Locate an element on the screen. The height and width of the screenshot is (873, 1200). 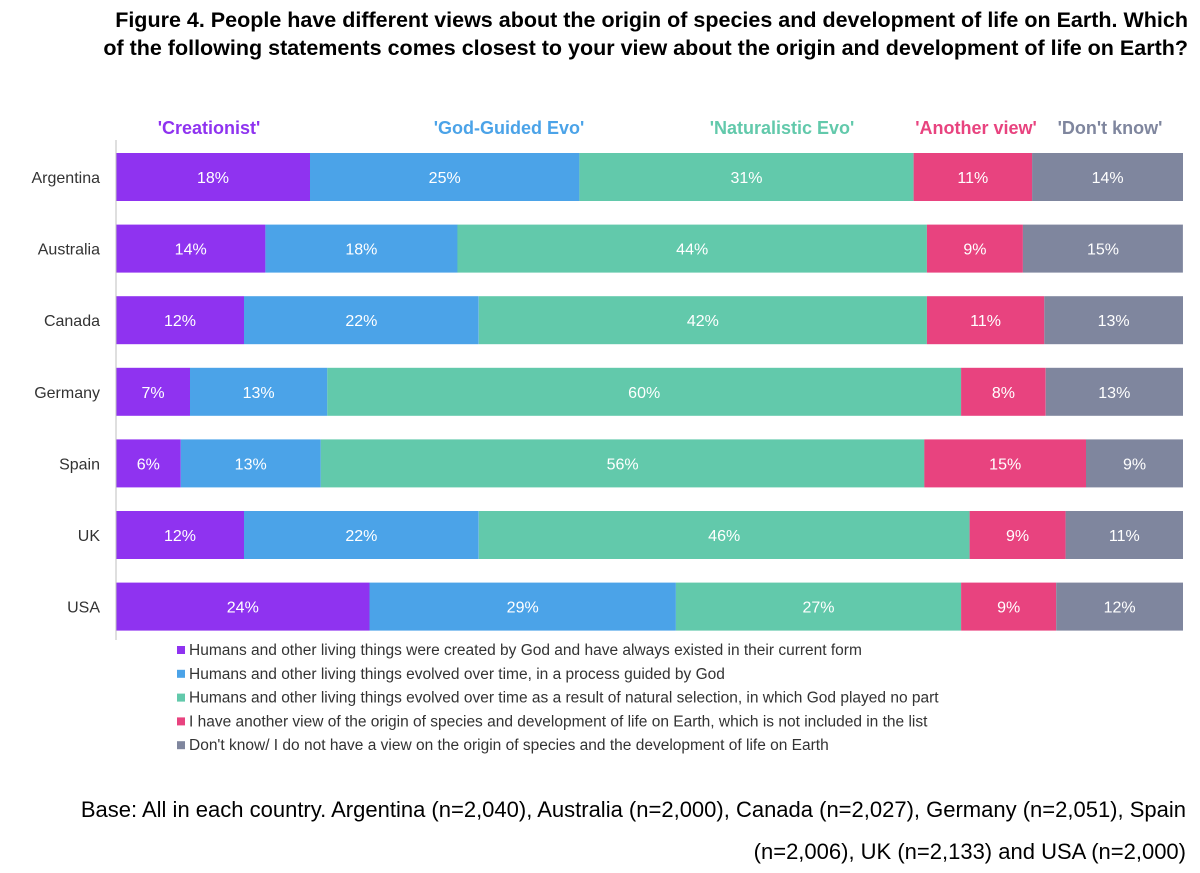
category-label-usa: USA is located at coordinates (83, 608).